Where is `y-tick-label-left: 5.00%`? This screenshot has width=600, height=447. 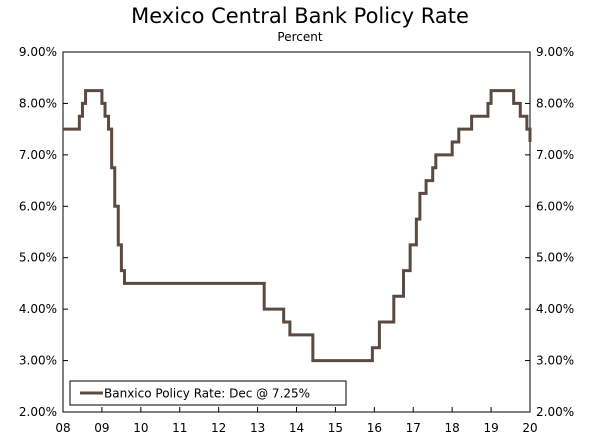
y-tick-label-left: 5.00% is located at coordinates (38, 258).